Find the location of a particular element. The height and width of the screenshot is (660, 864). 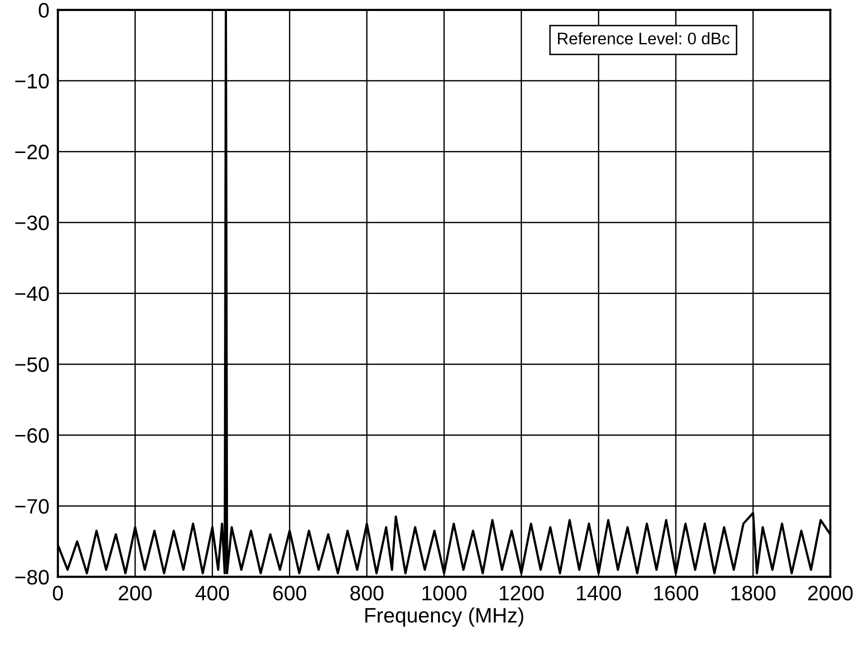

x-tick-label: 400 is located at coordinates (212, 593).